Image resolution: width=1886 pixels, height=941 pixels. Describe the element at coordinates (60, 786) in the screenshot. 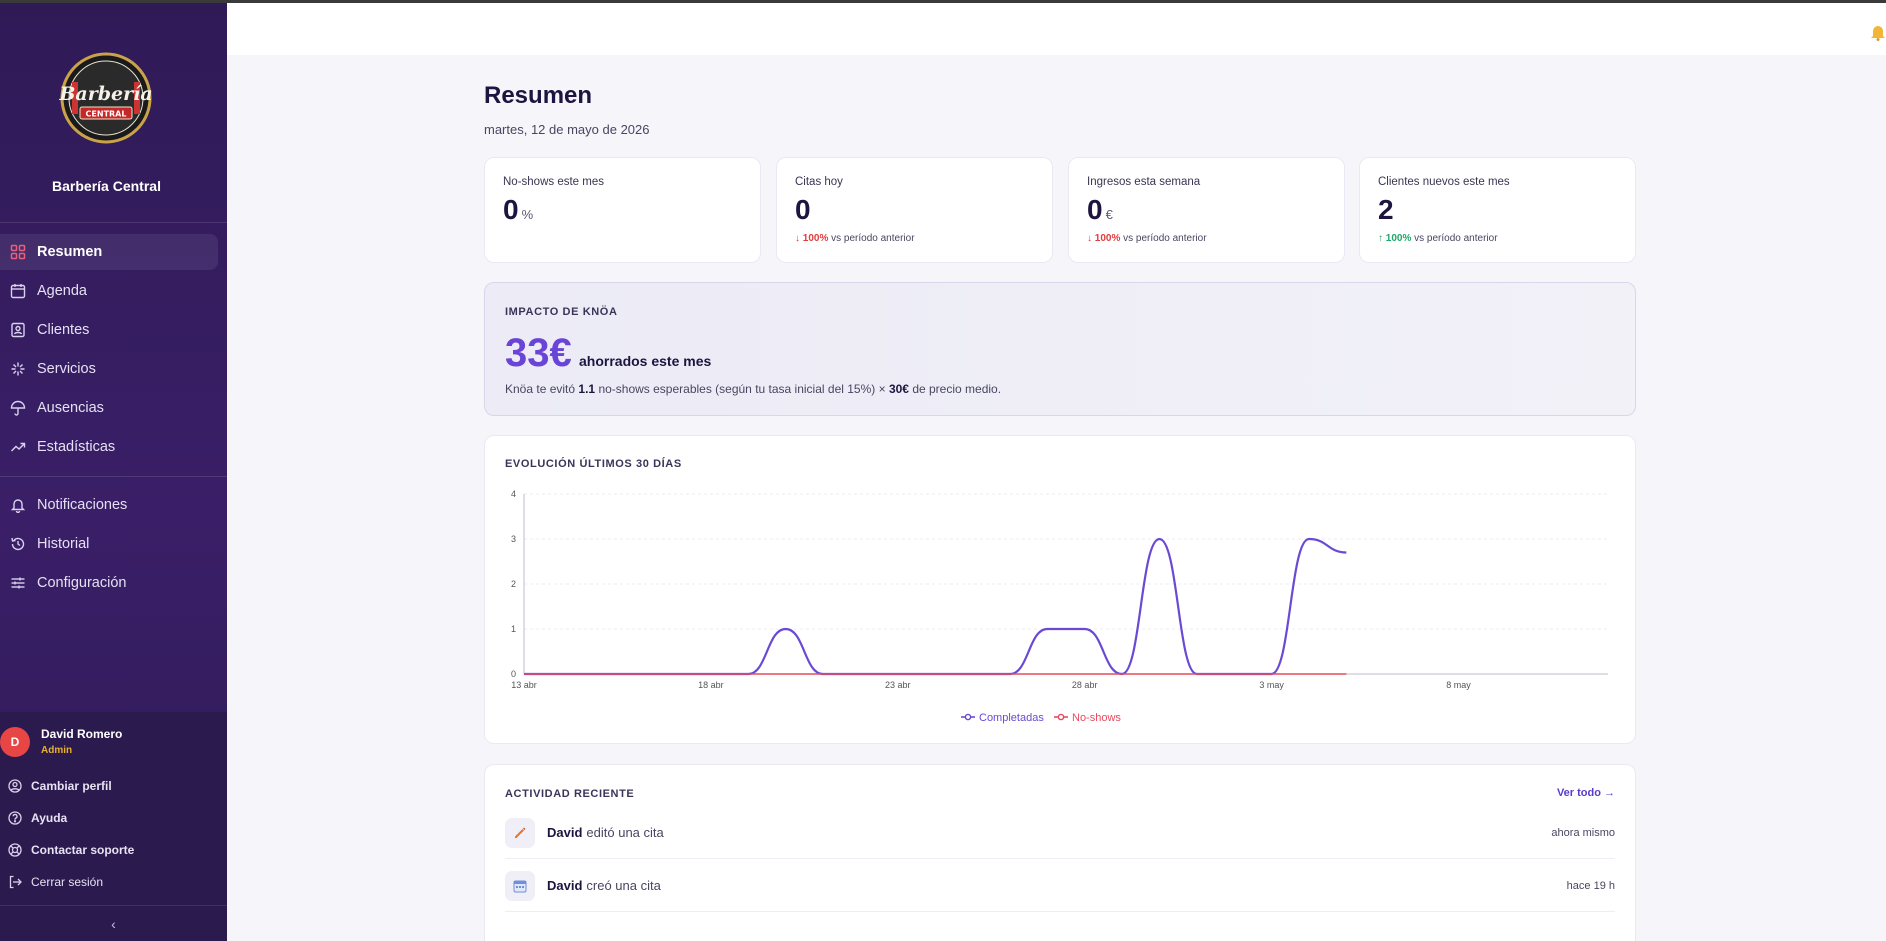

I see `change-profile-link: Cambiar perfil` at that location.